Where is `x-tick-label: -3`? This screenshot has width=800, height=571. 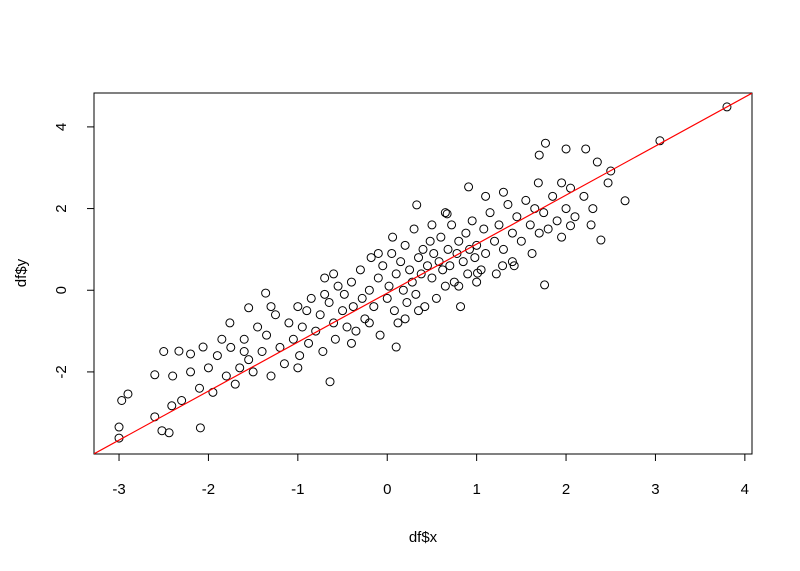
x-tick-label: -3 is located at coordinates (118, 489).